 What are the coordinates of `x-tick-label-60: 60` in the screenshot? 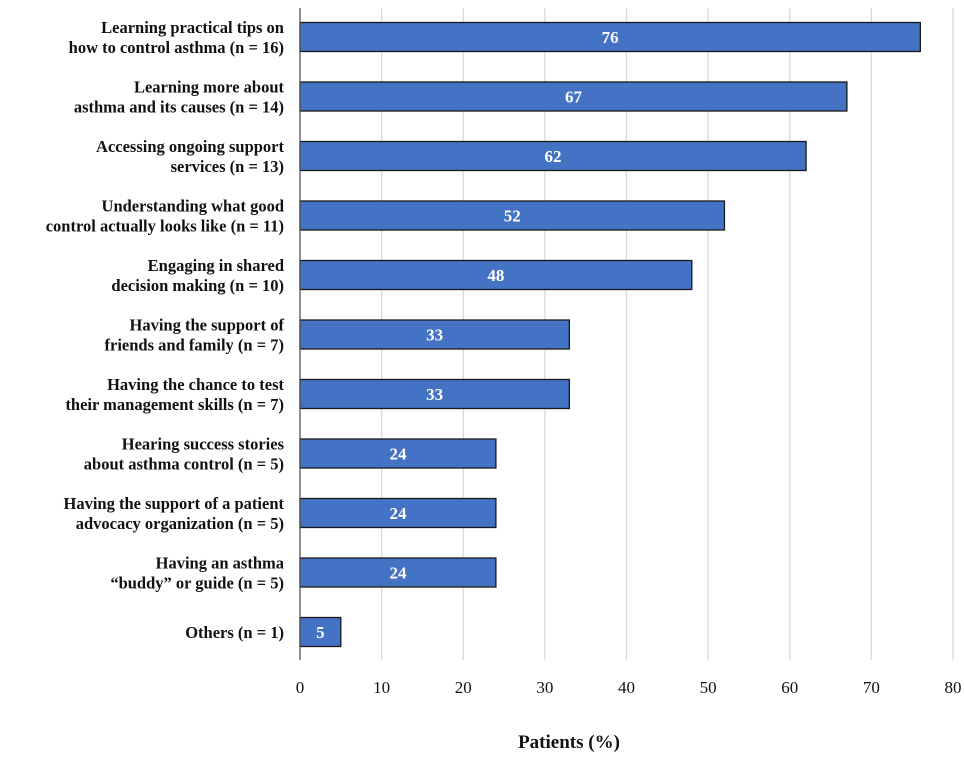 It's located at (789, 687).